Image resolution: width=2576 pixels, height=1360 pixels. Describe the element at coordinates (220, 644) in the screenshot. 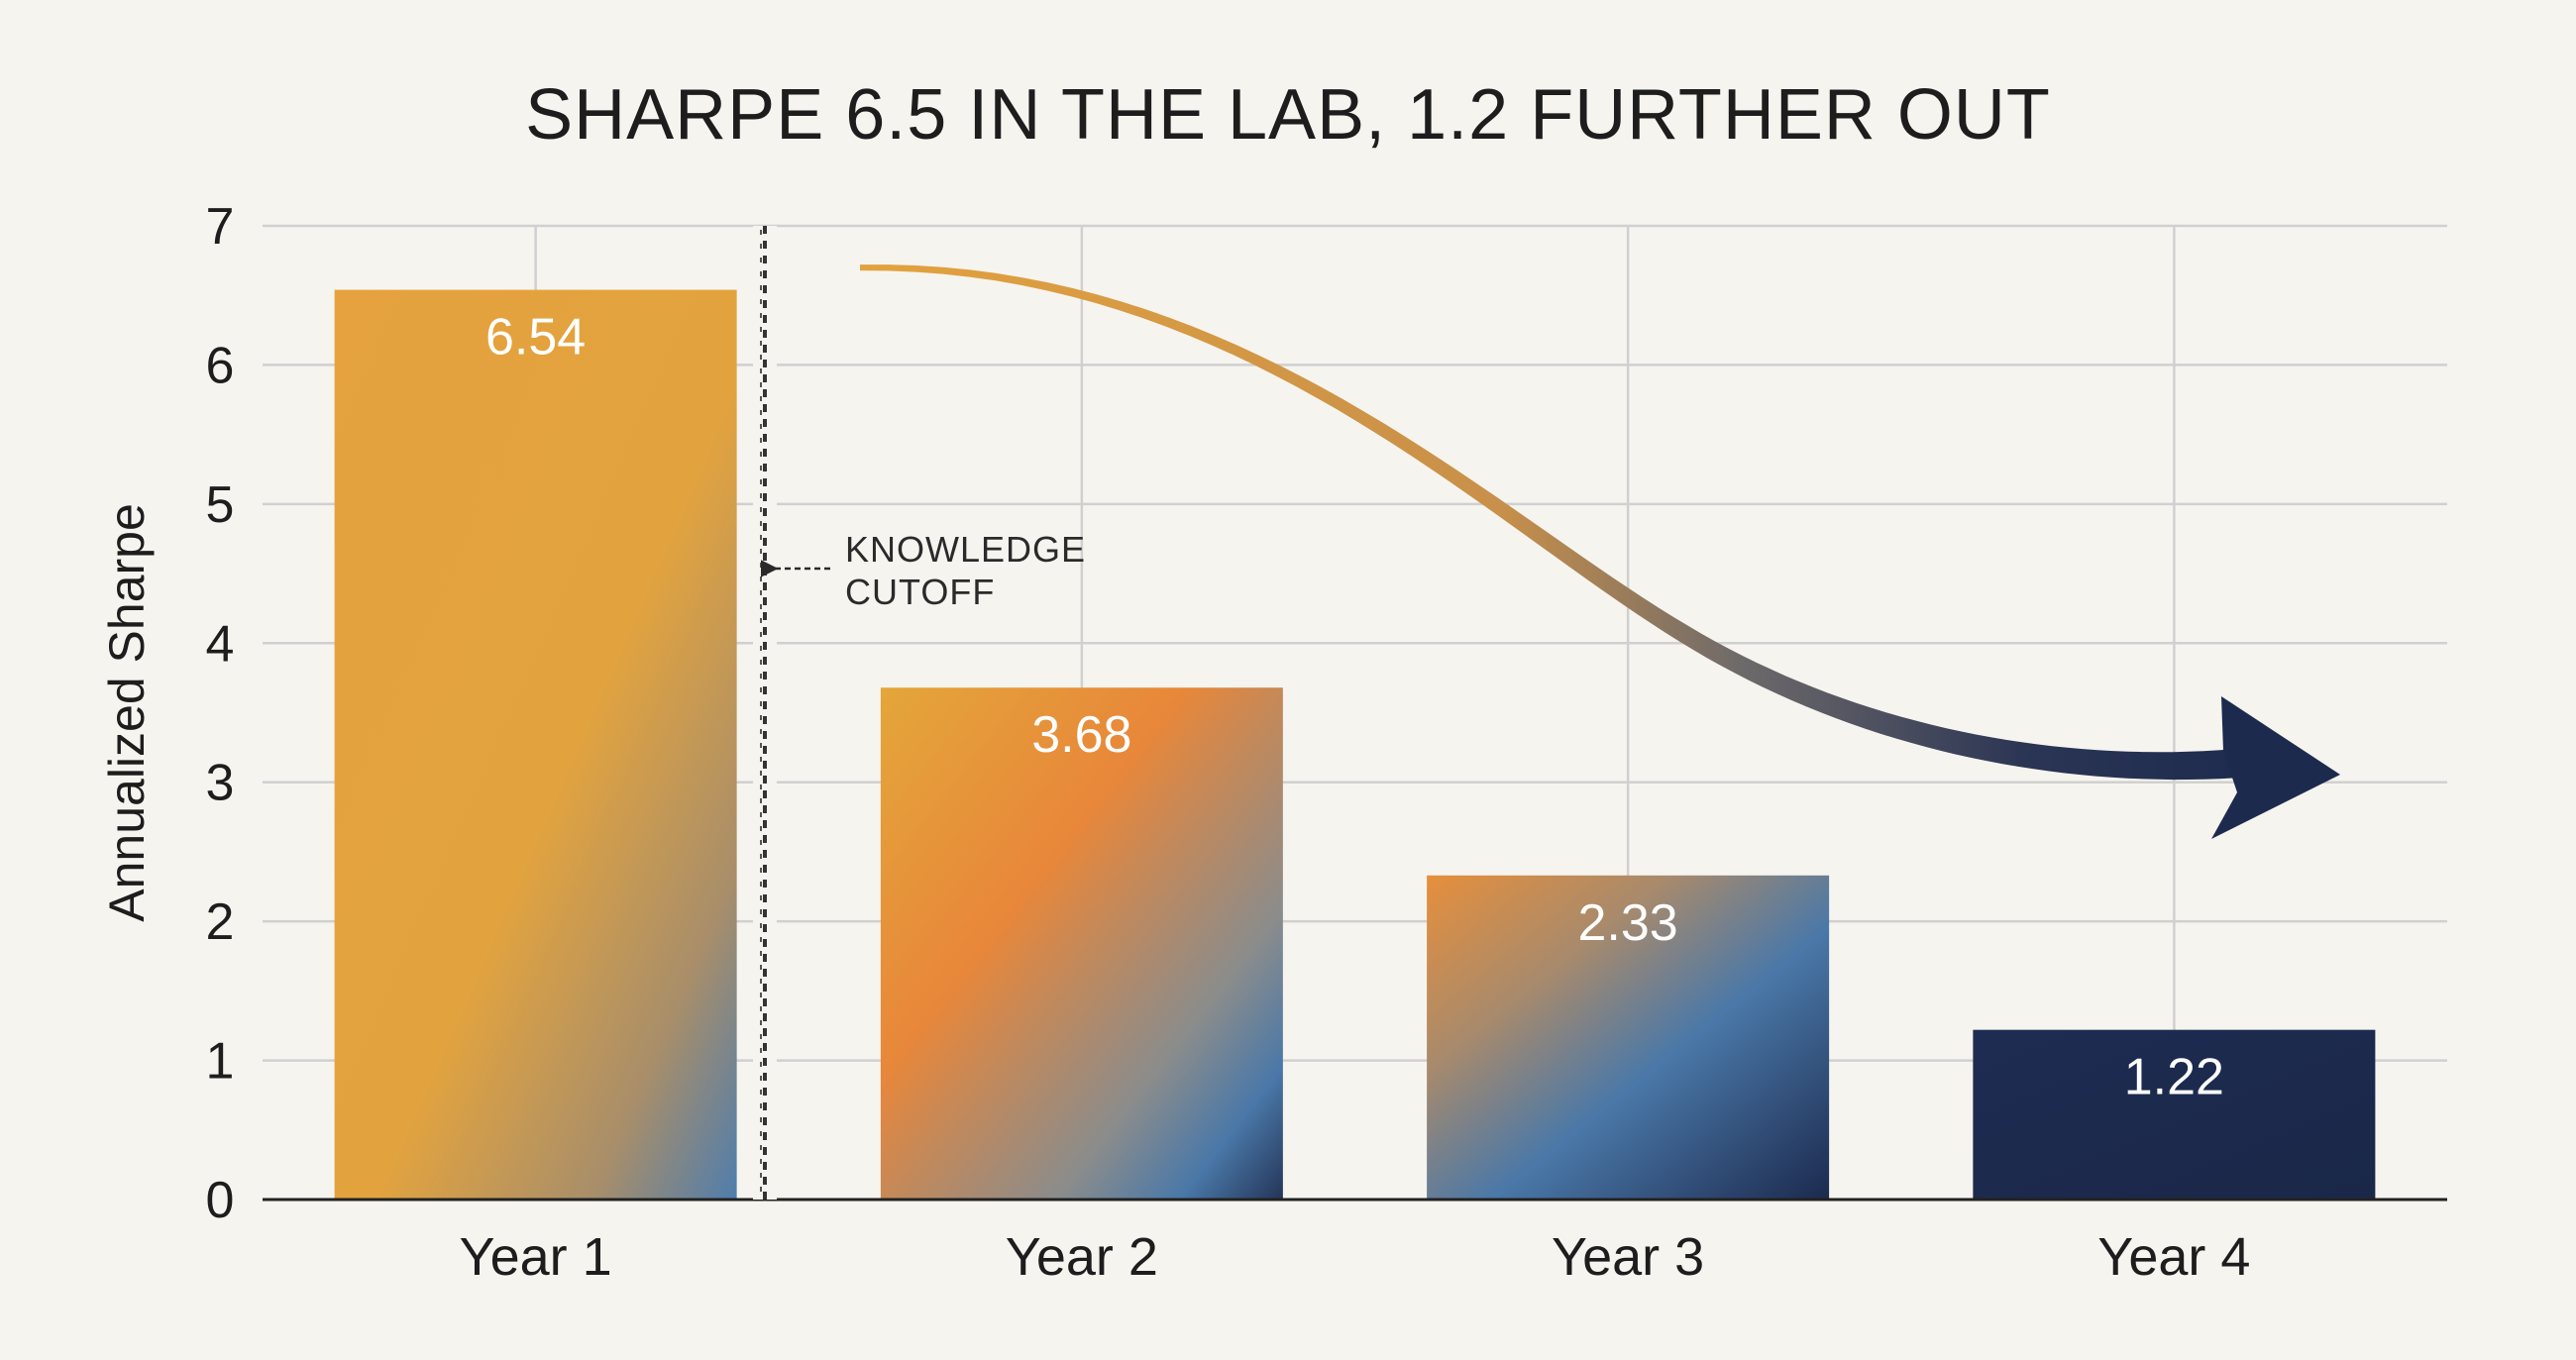

I see `y-tick-label: 4` at that location.